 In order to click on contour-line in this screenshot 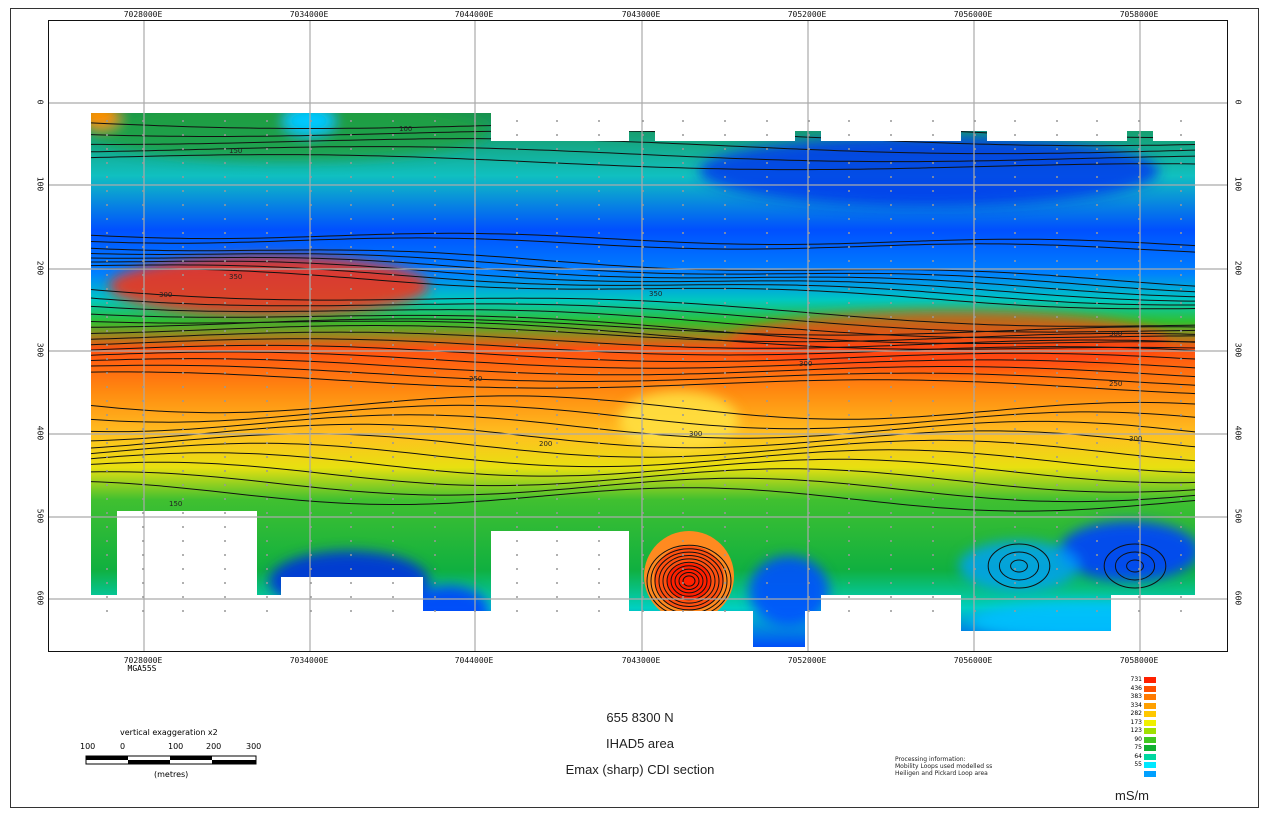, I will do `click(643, 272)`.